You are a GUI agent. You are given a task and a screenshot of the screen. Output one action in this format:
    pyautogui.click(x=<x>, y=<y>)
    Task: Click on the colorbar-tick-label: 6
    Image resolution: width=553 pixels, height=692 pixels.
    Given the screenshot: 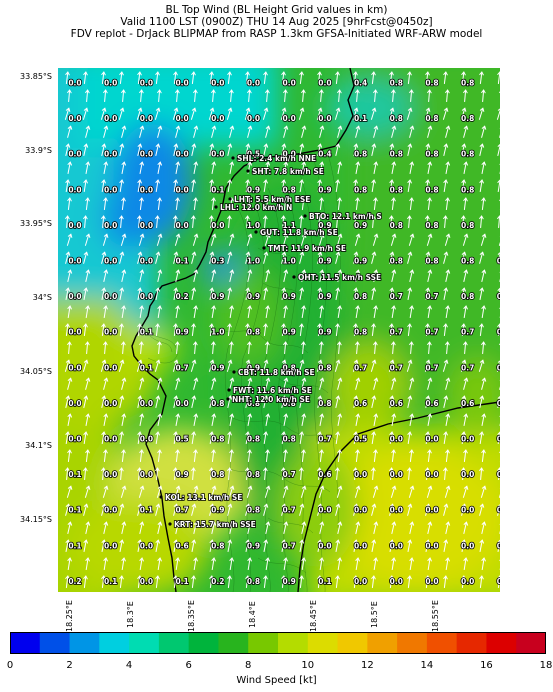 What is the action you would take?
    pyautogui.click(x=188, y=665)
    